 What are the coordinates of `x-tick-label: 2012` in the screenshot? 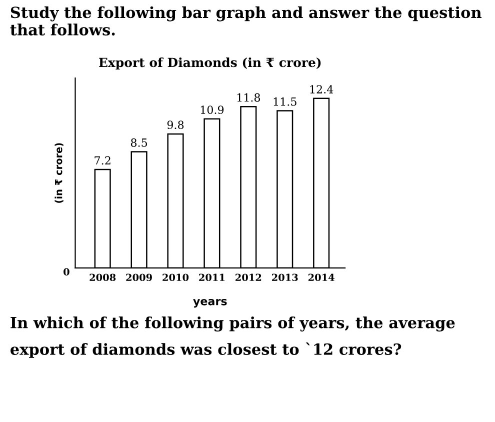 It's located at (249, 278).